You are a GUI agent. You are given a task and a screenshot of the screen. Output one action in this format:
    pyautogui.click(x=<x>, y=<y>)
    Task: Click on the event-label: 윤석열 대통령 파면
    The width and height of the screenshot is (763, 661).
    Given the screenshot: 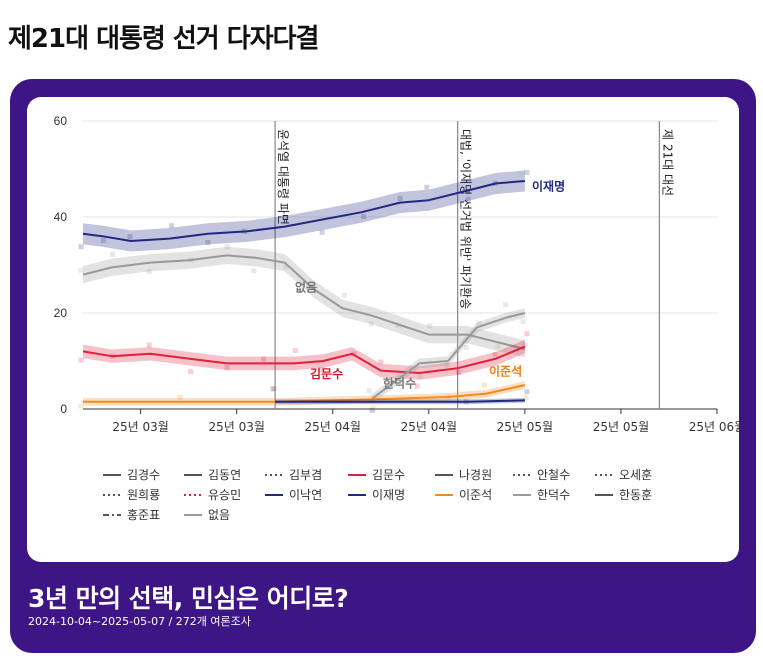 What is the action you would take?
    pyautogui.click(x=283, y=177)
    